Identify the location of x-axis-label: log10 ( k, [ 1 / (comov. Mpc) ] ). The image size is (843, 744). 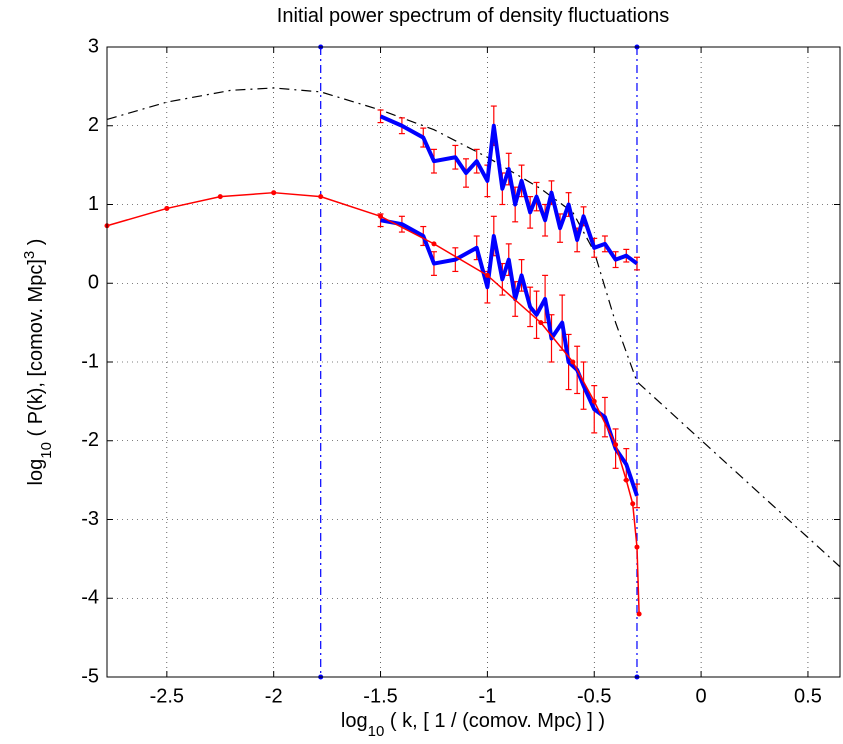
(473, 725).